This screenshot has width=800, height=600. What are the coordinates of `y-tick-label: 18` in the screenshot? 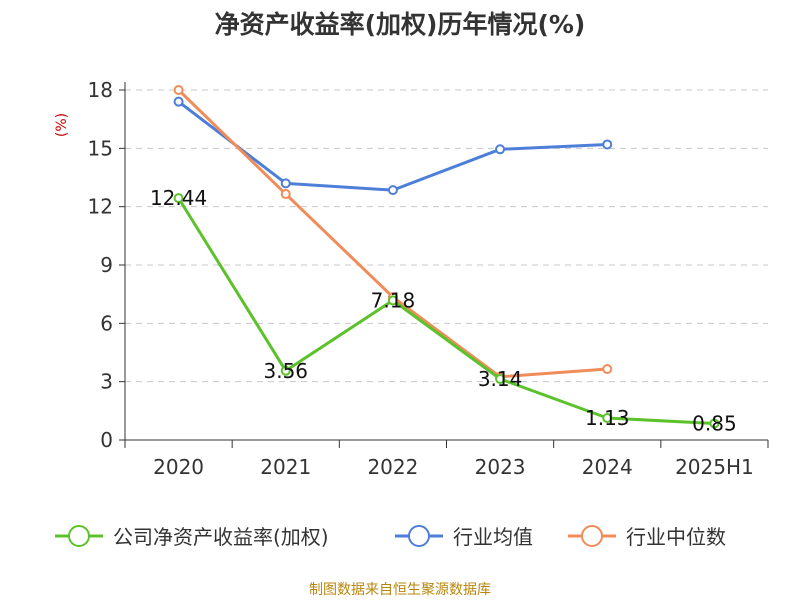 It's located at (100, 90).